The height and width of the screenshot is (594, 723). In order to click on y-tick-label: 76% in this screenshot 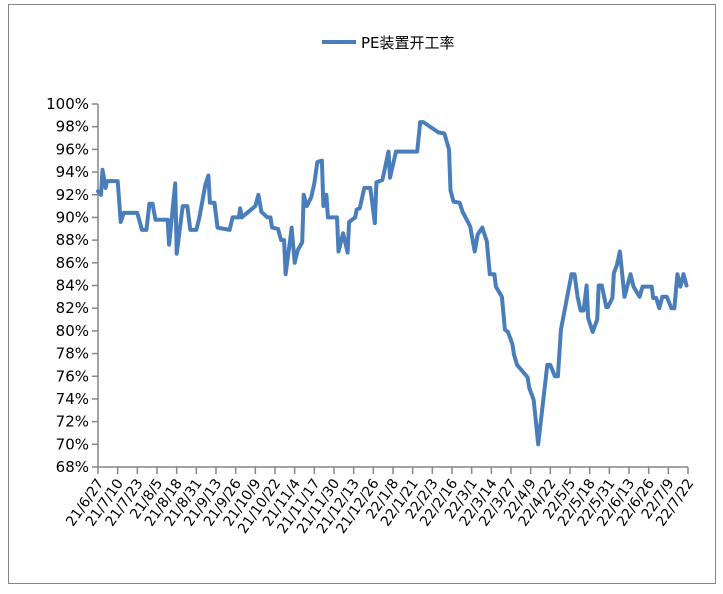, I will do `click(72, 376)`.